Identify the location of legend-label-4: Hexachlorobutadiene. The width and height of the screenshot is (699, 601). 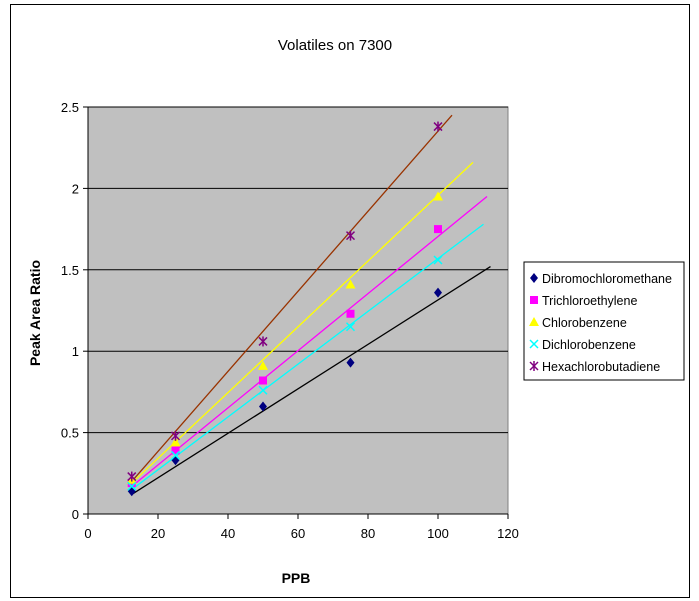
(601, 367).